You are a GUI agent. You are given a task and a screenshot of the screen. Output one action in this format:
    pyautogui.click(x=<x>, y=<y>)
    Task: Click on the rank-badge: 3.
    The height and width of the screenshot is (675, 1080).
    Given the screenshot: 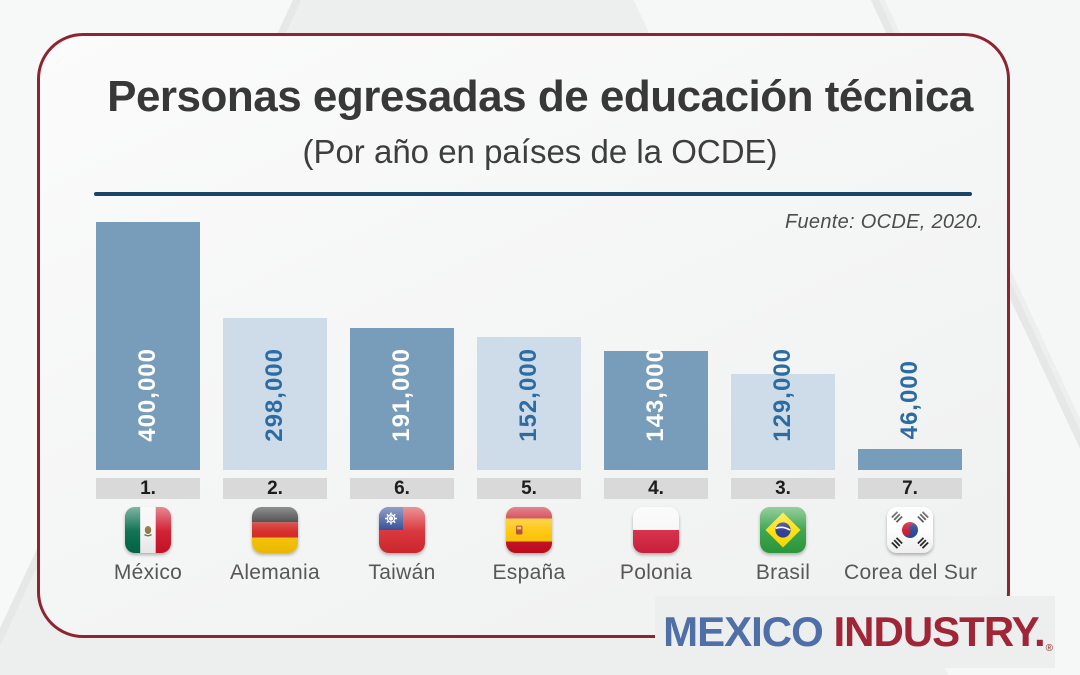 What is the action you would take?
    pyautogui.click(x=783, y=488)
    